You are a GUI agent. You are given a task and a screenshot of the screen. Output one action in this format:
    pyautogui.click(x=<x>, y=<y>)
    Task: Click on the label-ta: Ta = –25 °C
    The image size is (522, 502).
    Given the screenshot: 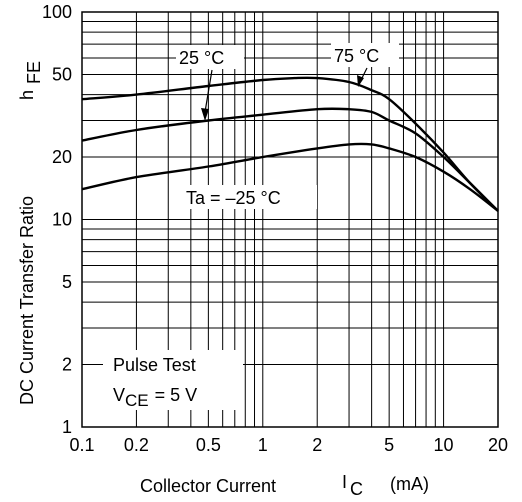 What is the action you would take?
    pyautogui.click(x=233, y=198)
    